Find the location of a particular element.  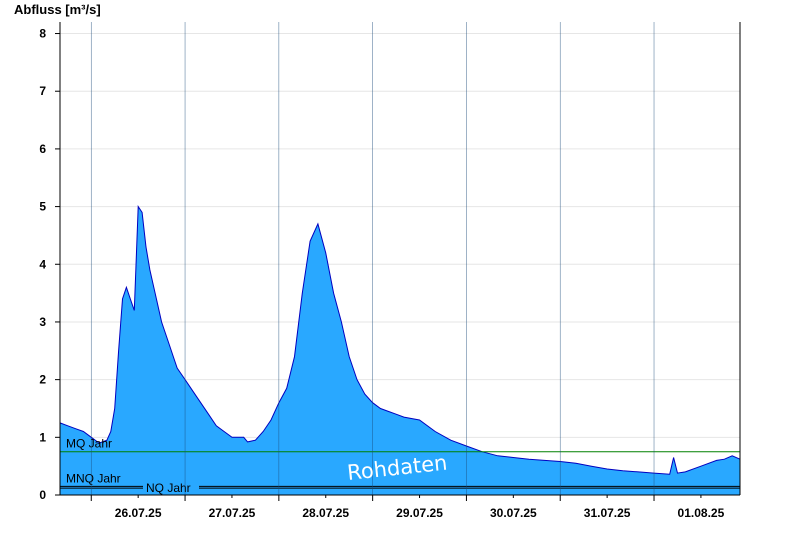

reference-line-label: MNQ Jahr is located at coordinates (93, 478).